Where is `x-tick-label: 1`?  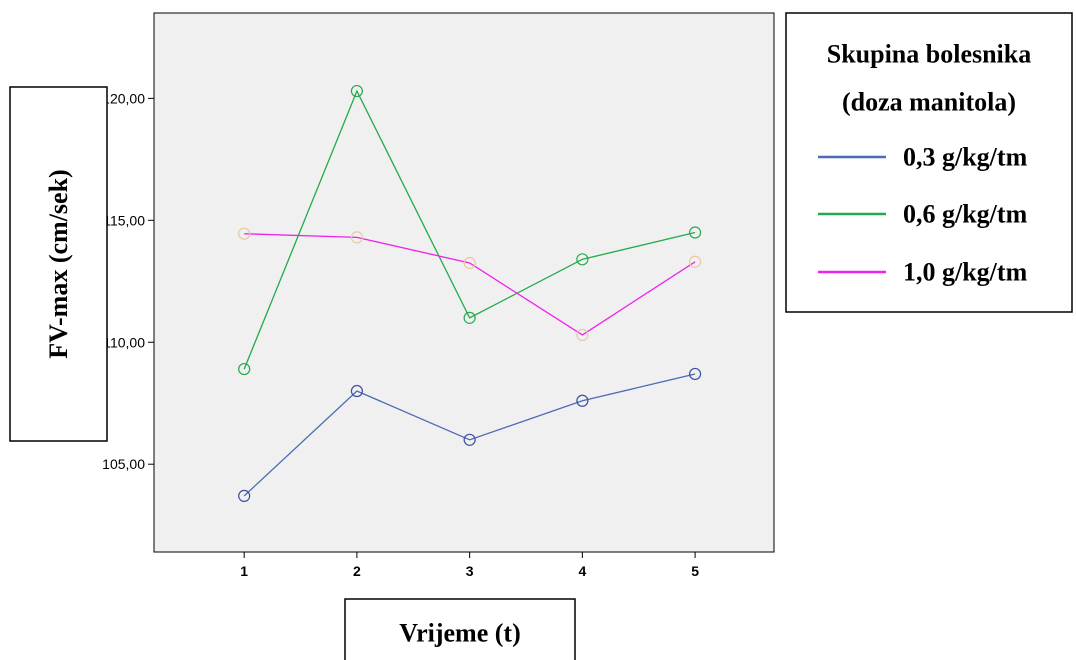 x-tick-label: 1 is located at coordinates (244, 571).